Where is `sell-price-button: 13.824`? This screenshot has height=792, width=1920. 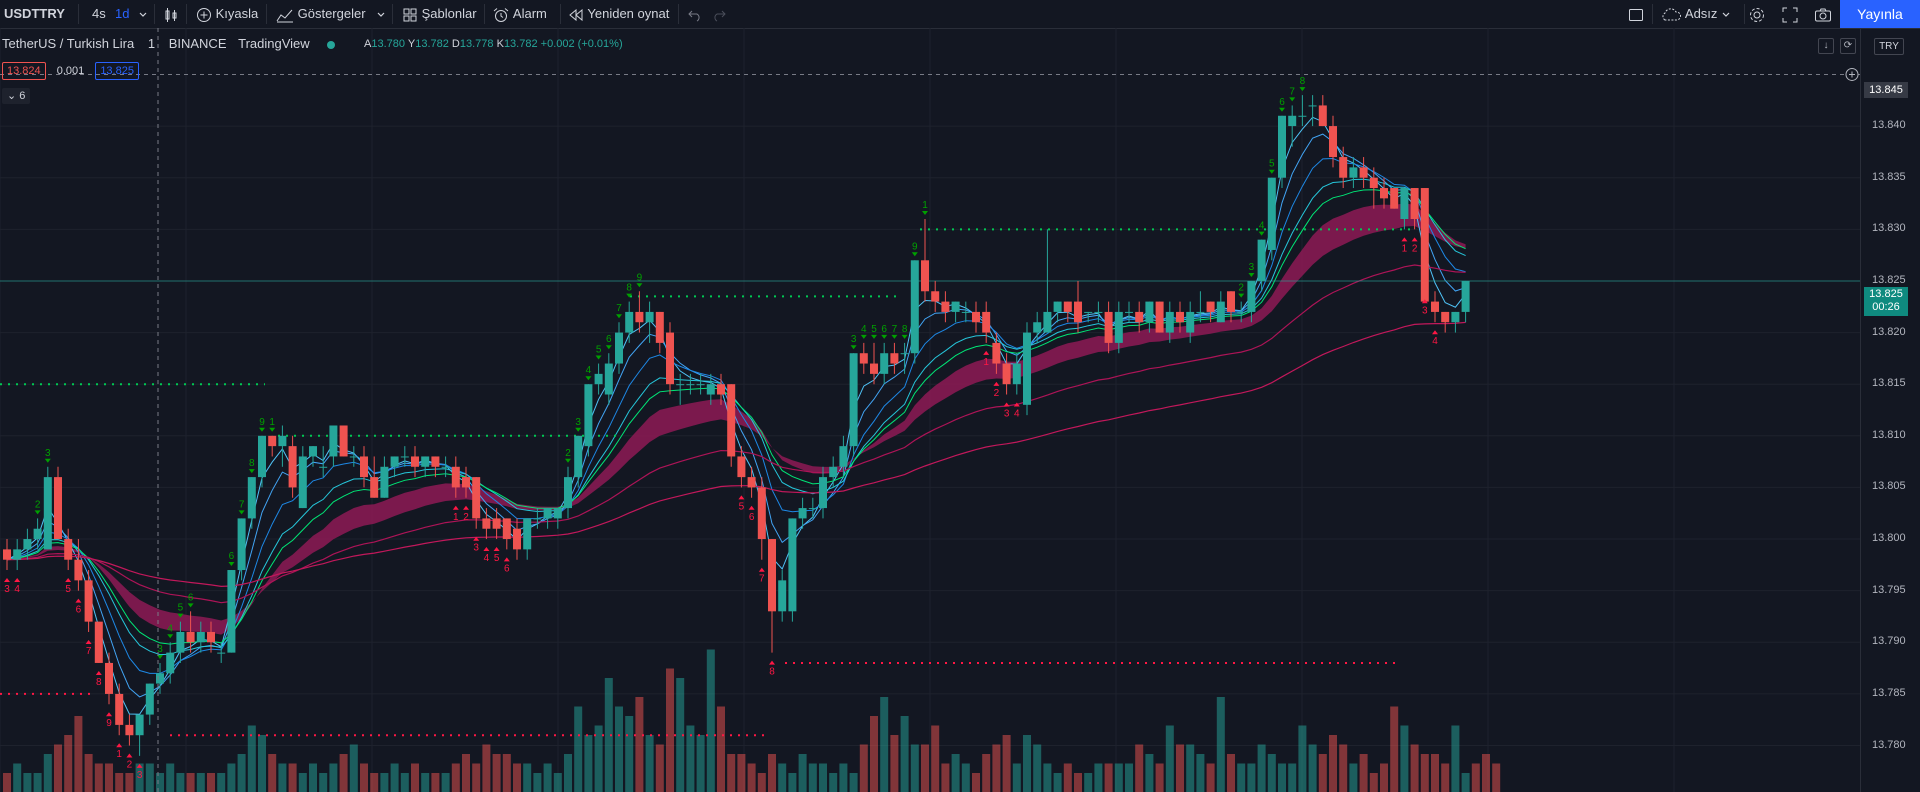
sell-price-button: 13.824 is located at coordinates (24, 71).